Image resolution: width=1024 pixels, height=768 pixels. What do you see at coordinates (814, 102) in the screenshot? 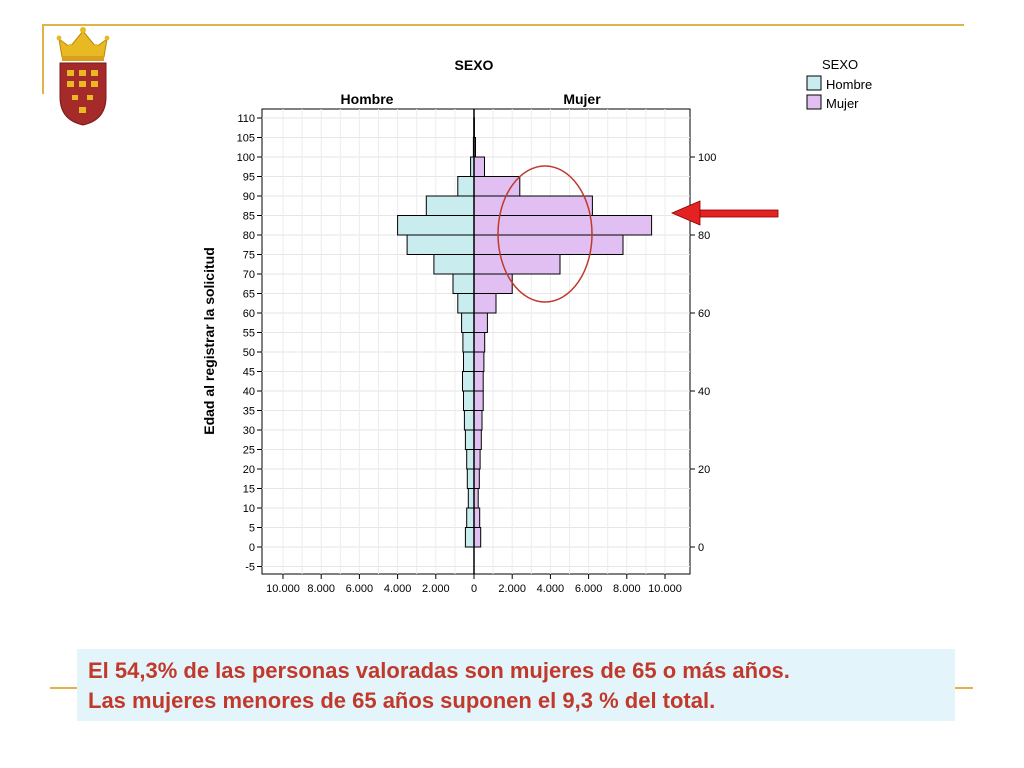
I see `legend-swatch-mujer` at bounding box center [814, 102].